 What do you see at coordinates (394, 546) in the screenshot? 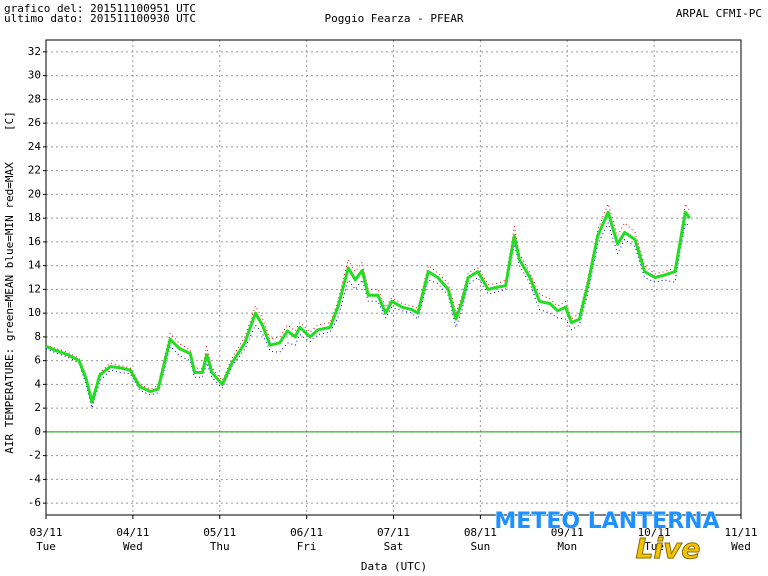
I see `x-tick-weekday: Sat` at bounding box center [394, 546].